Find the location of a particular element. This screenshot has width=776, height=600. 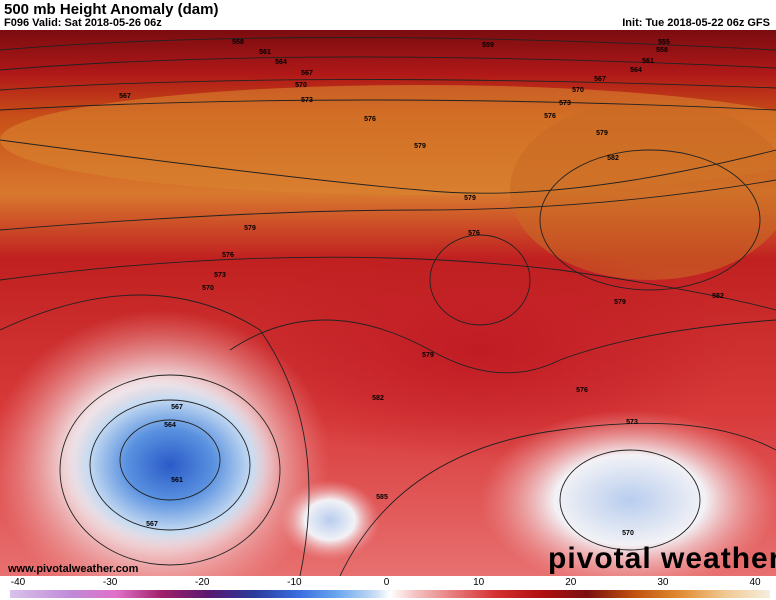

colorbar-tick: -20 is located at coordinates (202, 582).